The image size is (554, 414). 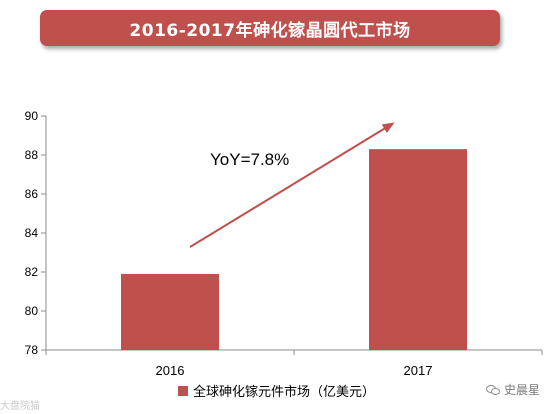 I want to click on bar-2017, so click(x=418, y=249).